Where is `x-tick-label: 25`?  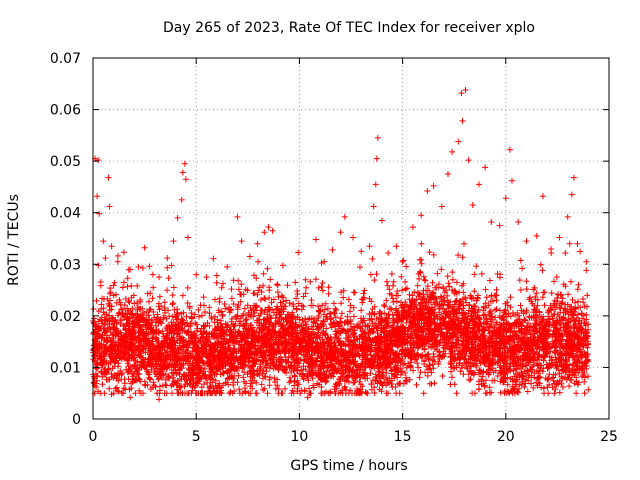 x-tick-label: 25 is located at coordinates (609, 437).